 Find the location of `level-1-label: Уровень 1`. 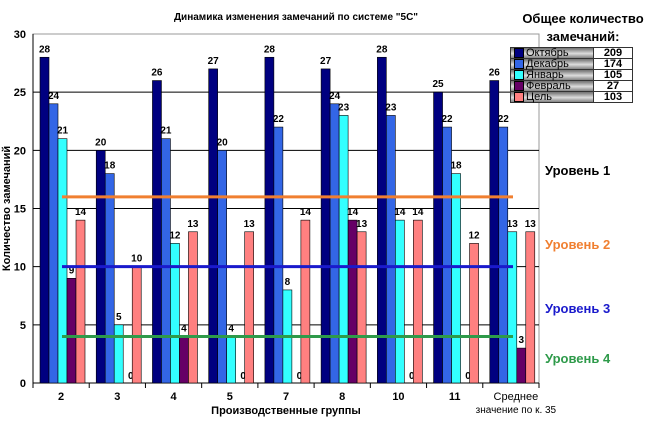

level-1-label: Уровень 1 is located at coordinates (578, 170).